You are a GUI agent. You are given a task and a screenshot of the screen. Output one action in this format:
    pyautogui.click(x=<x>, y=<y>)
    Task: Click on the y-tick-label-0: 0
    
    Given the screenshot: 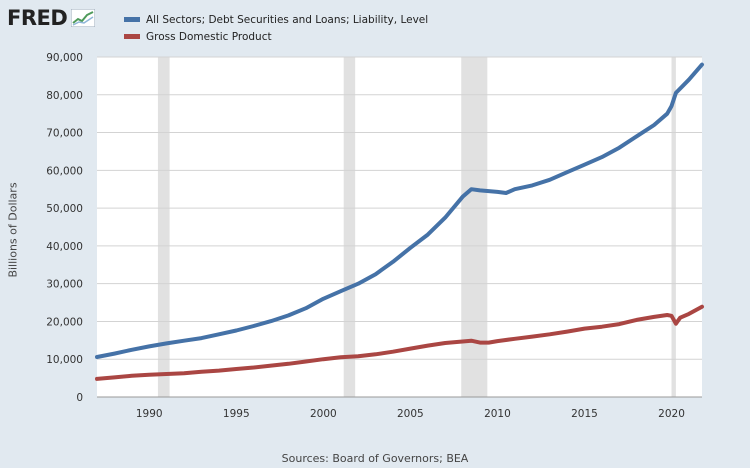 What is the action you would take?
    pyautogui.click(x=79, y=398)
    